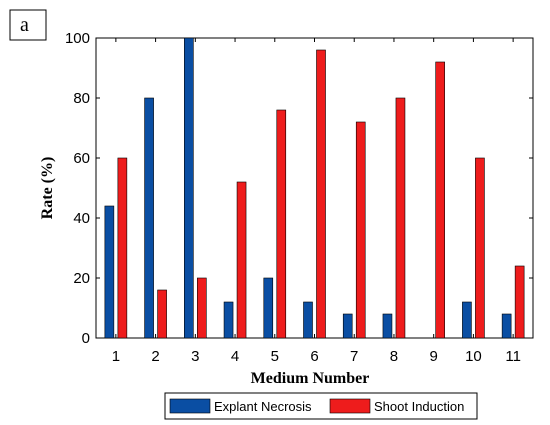 The width and height of the screenshot is (550, 425). Describe the element at coordinates (116, 356) in the screenshot. I see `x-tick-label: 1` at that location.